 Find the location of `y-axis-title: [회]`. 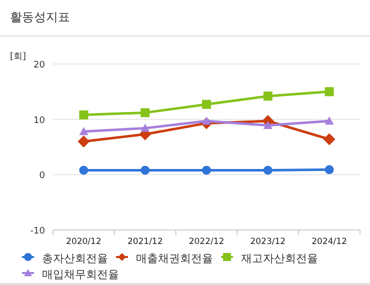

y-axis-title: [회] is located at coordinates (18, 57).